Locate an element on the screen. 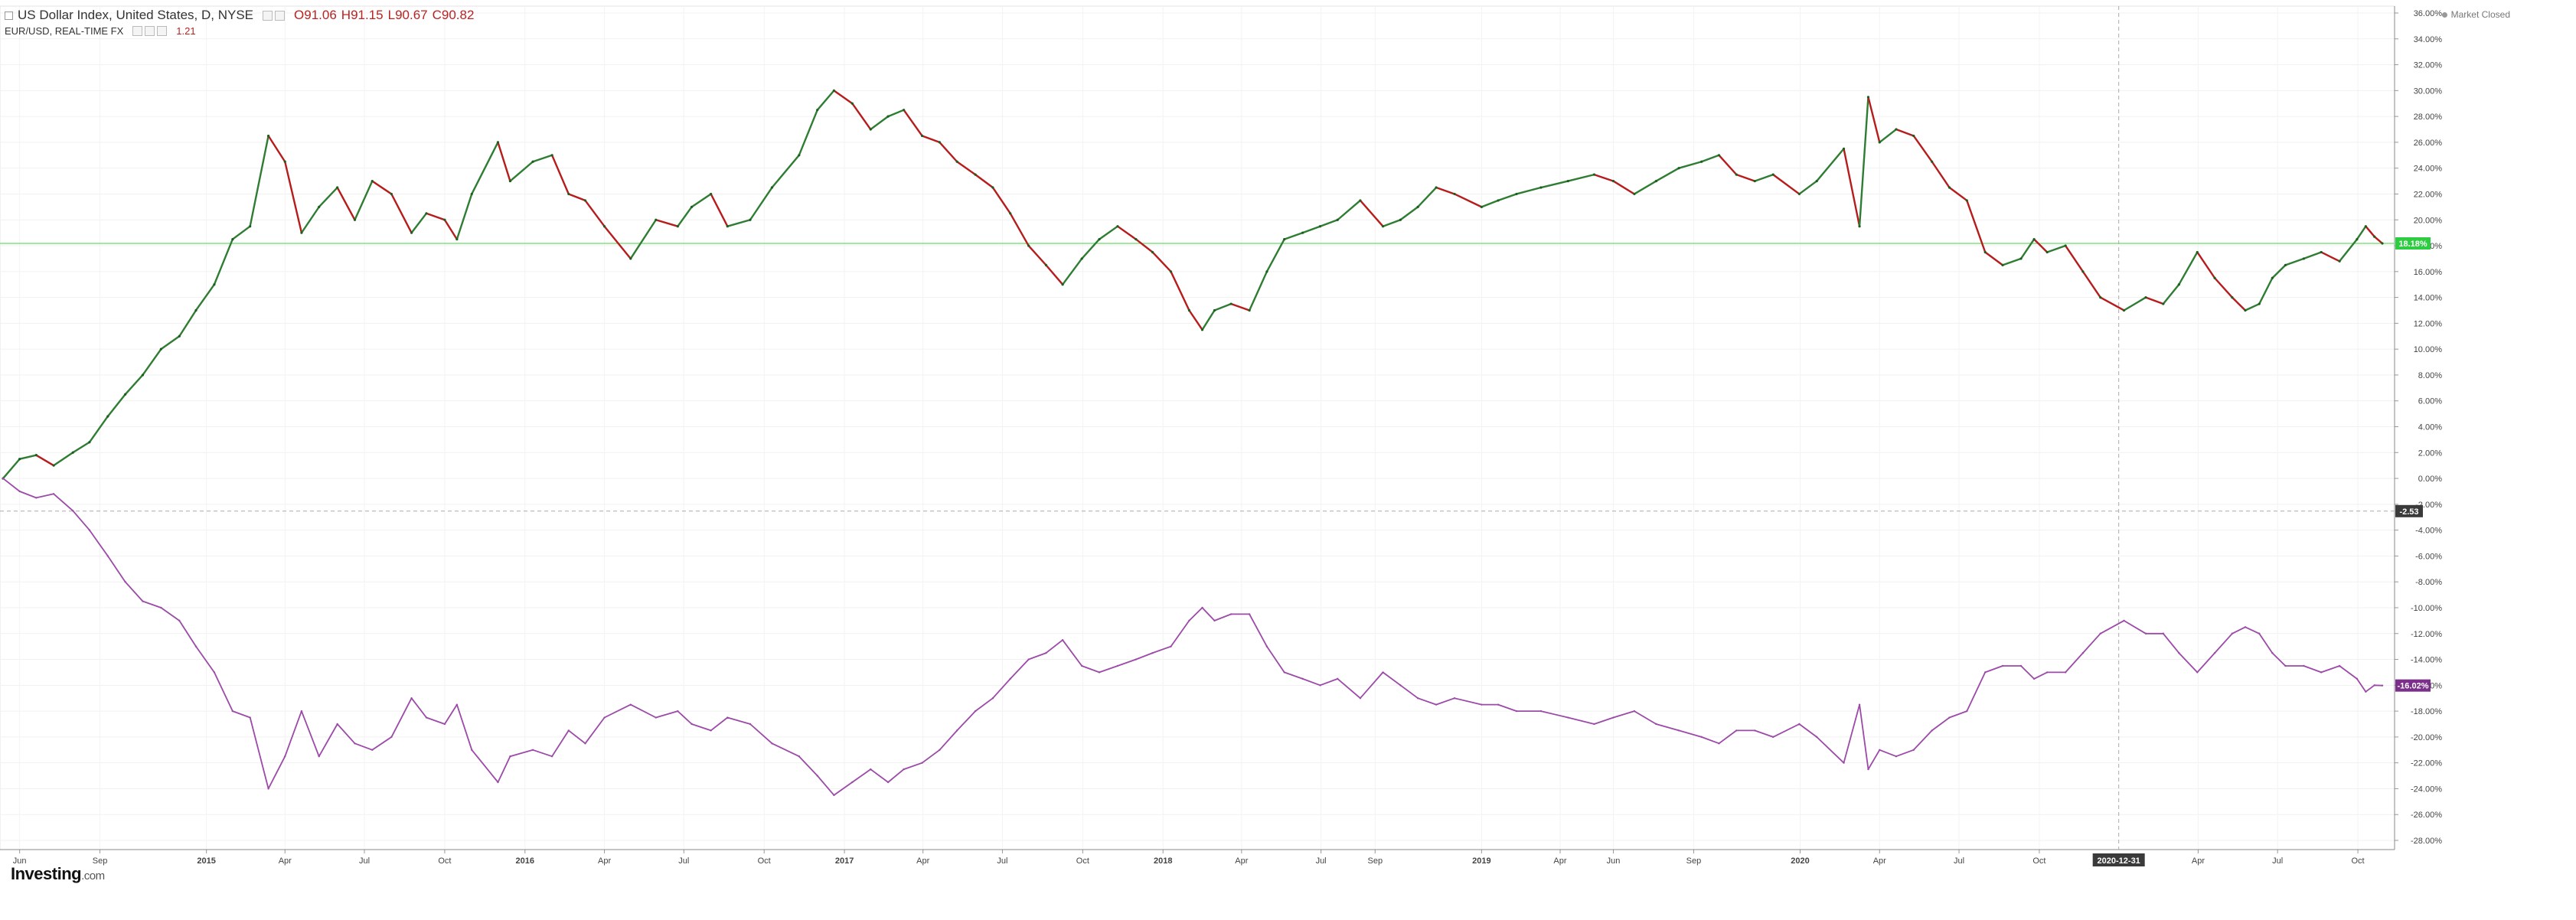  x-tick-label: Jun is located at coordinates (1614, 861).